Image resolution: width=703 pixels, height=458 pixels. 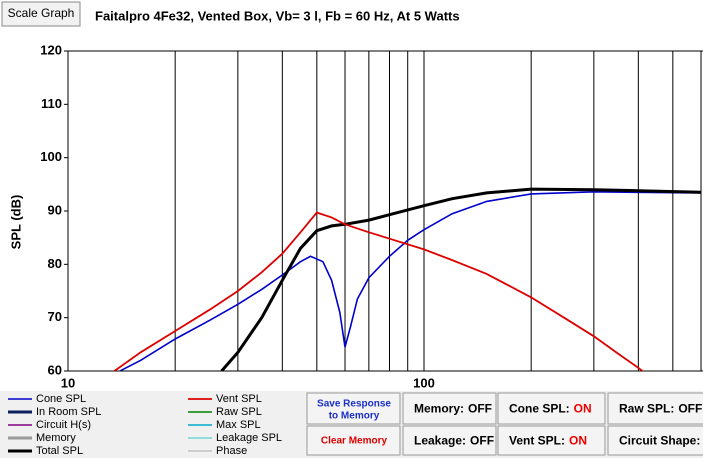 What do you see at coordinates (424, 382) in the screenshot?
I see `x-tick-label: 100` at bounding box center [424, 382].